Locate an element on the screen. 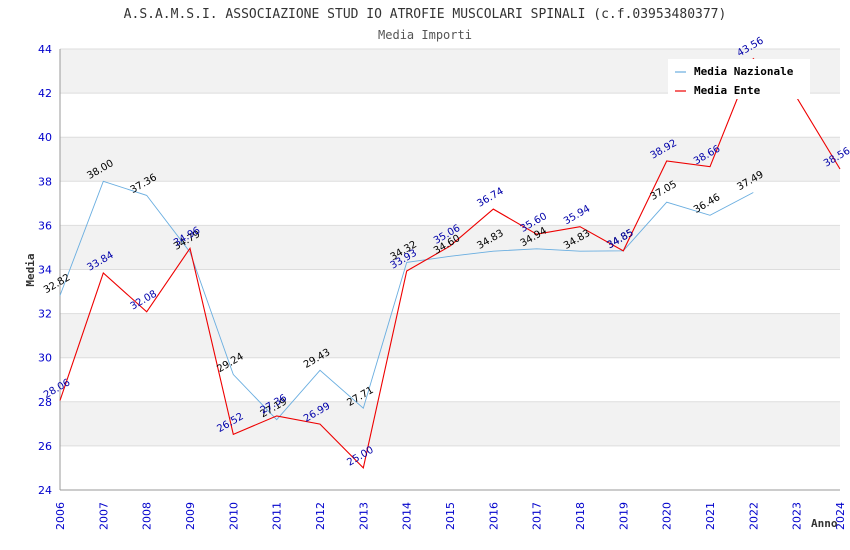 The image size is (850, 550). legend: Media Nazionale Media Ente is located at coordinates (739, 79).